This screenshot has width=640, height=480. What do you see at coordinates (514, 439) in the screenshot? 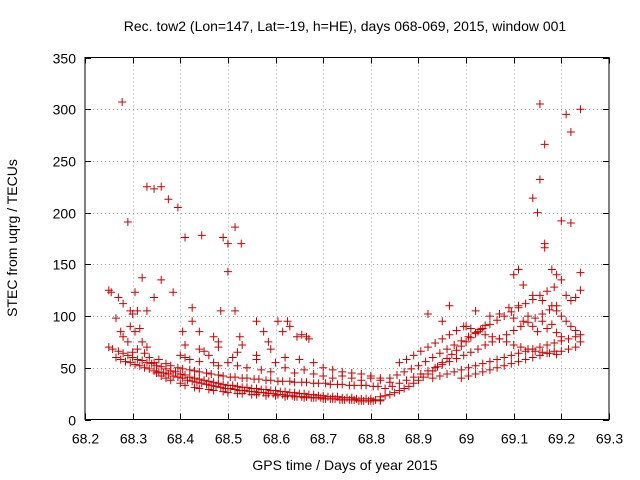
I see `x-tick-label: 69.1` at bounding box center [514, 439].